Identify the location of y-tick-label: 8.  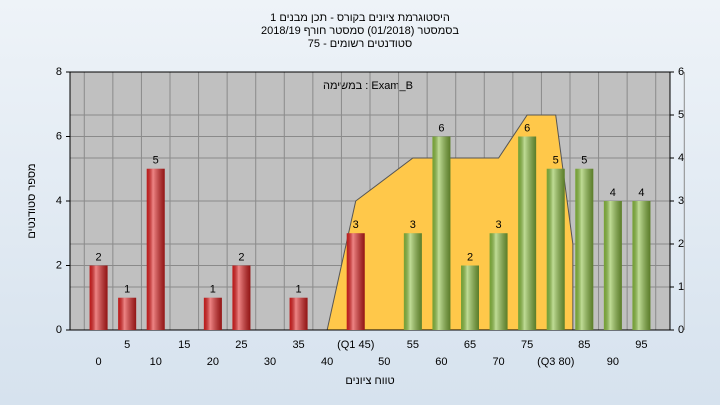
(59, 72).